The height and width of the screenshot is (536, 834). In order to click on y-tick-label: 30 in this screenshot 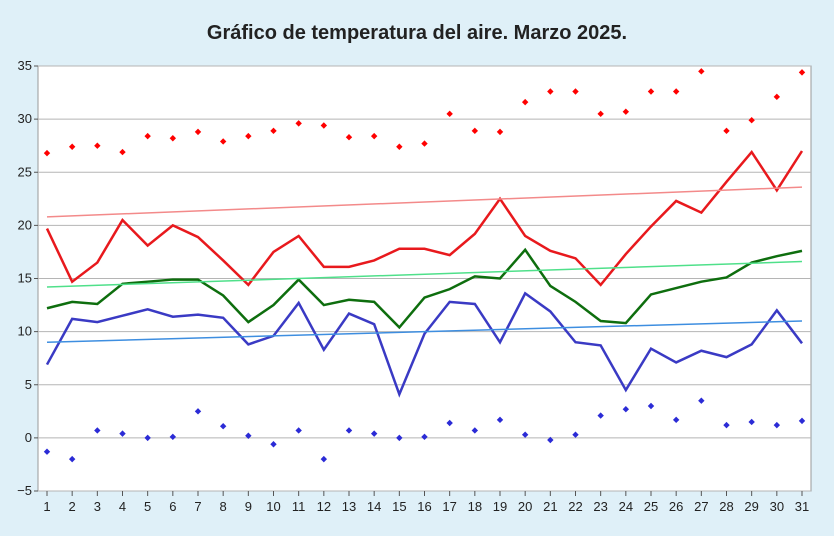, I will do `click(25, 118)`.